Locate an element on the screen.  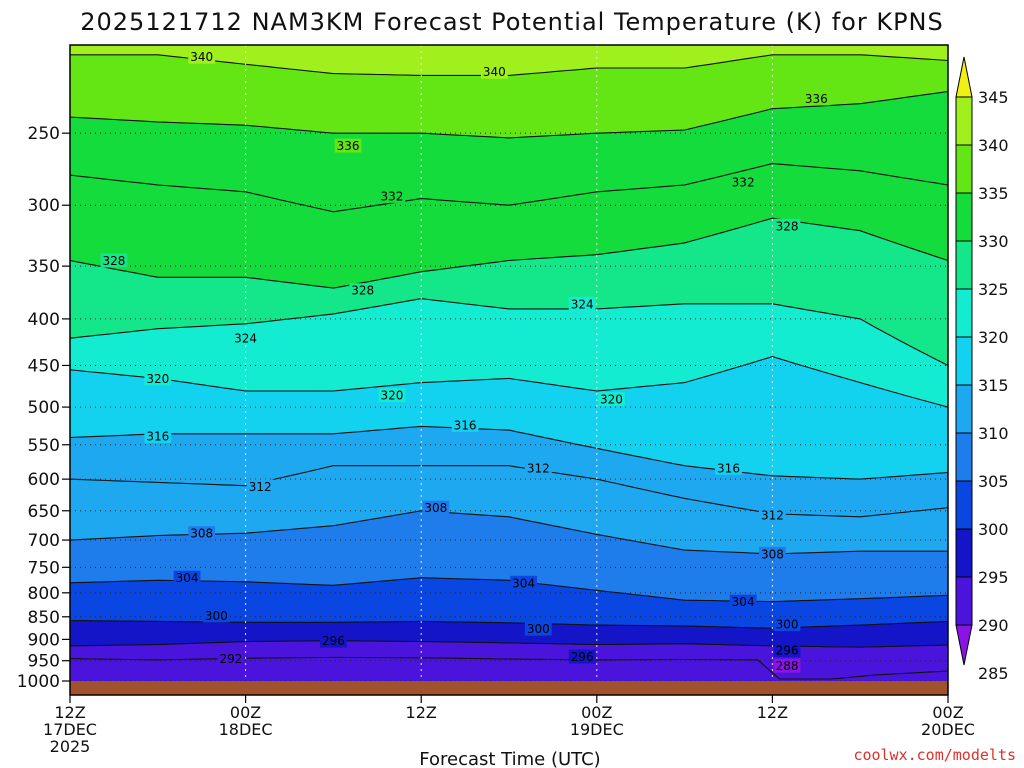
x-tick-label: 2025 is located at coordinates (70, 746).